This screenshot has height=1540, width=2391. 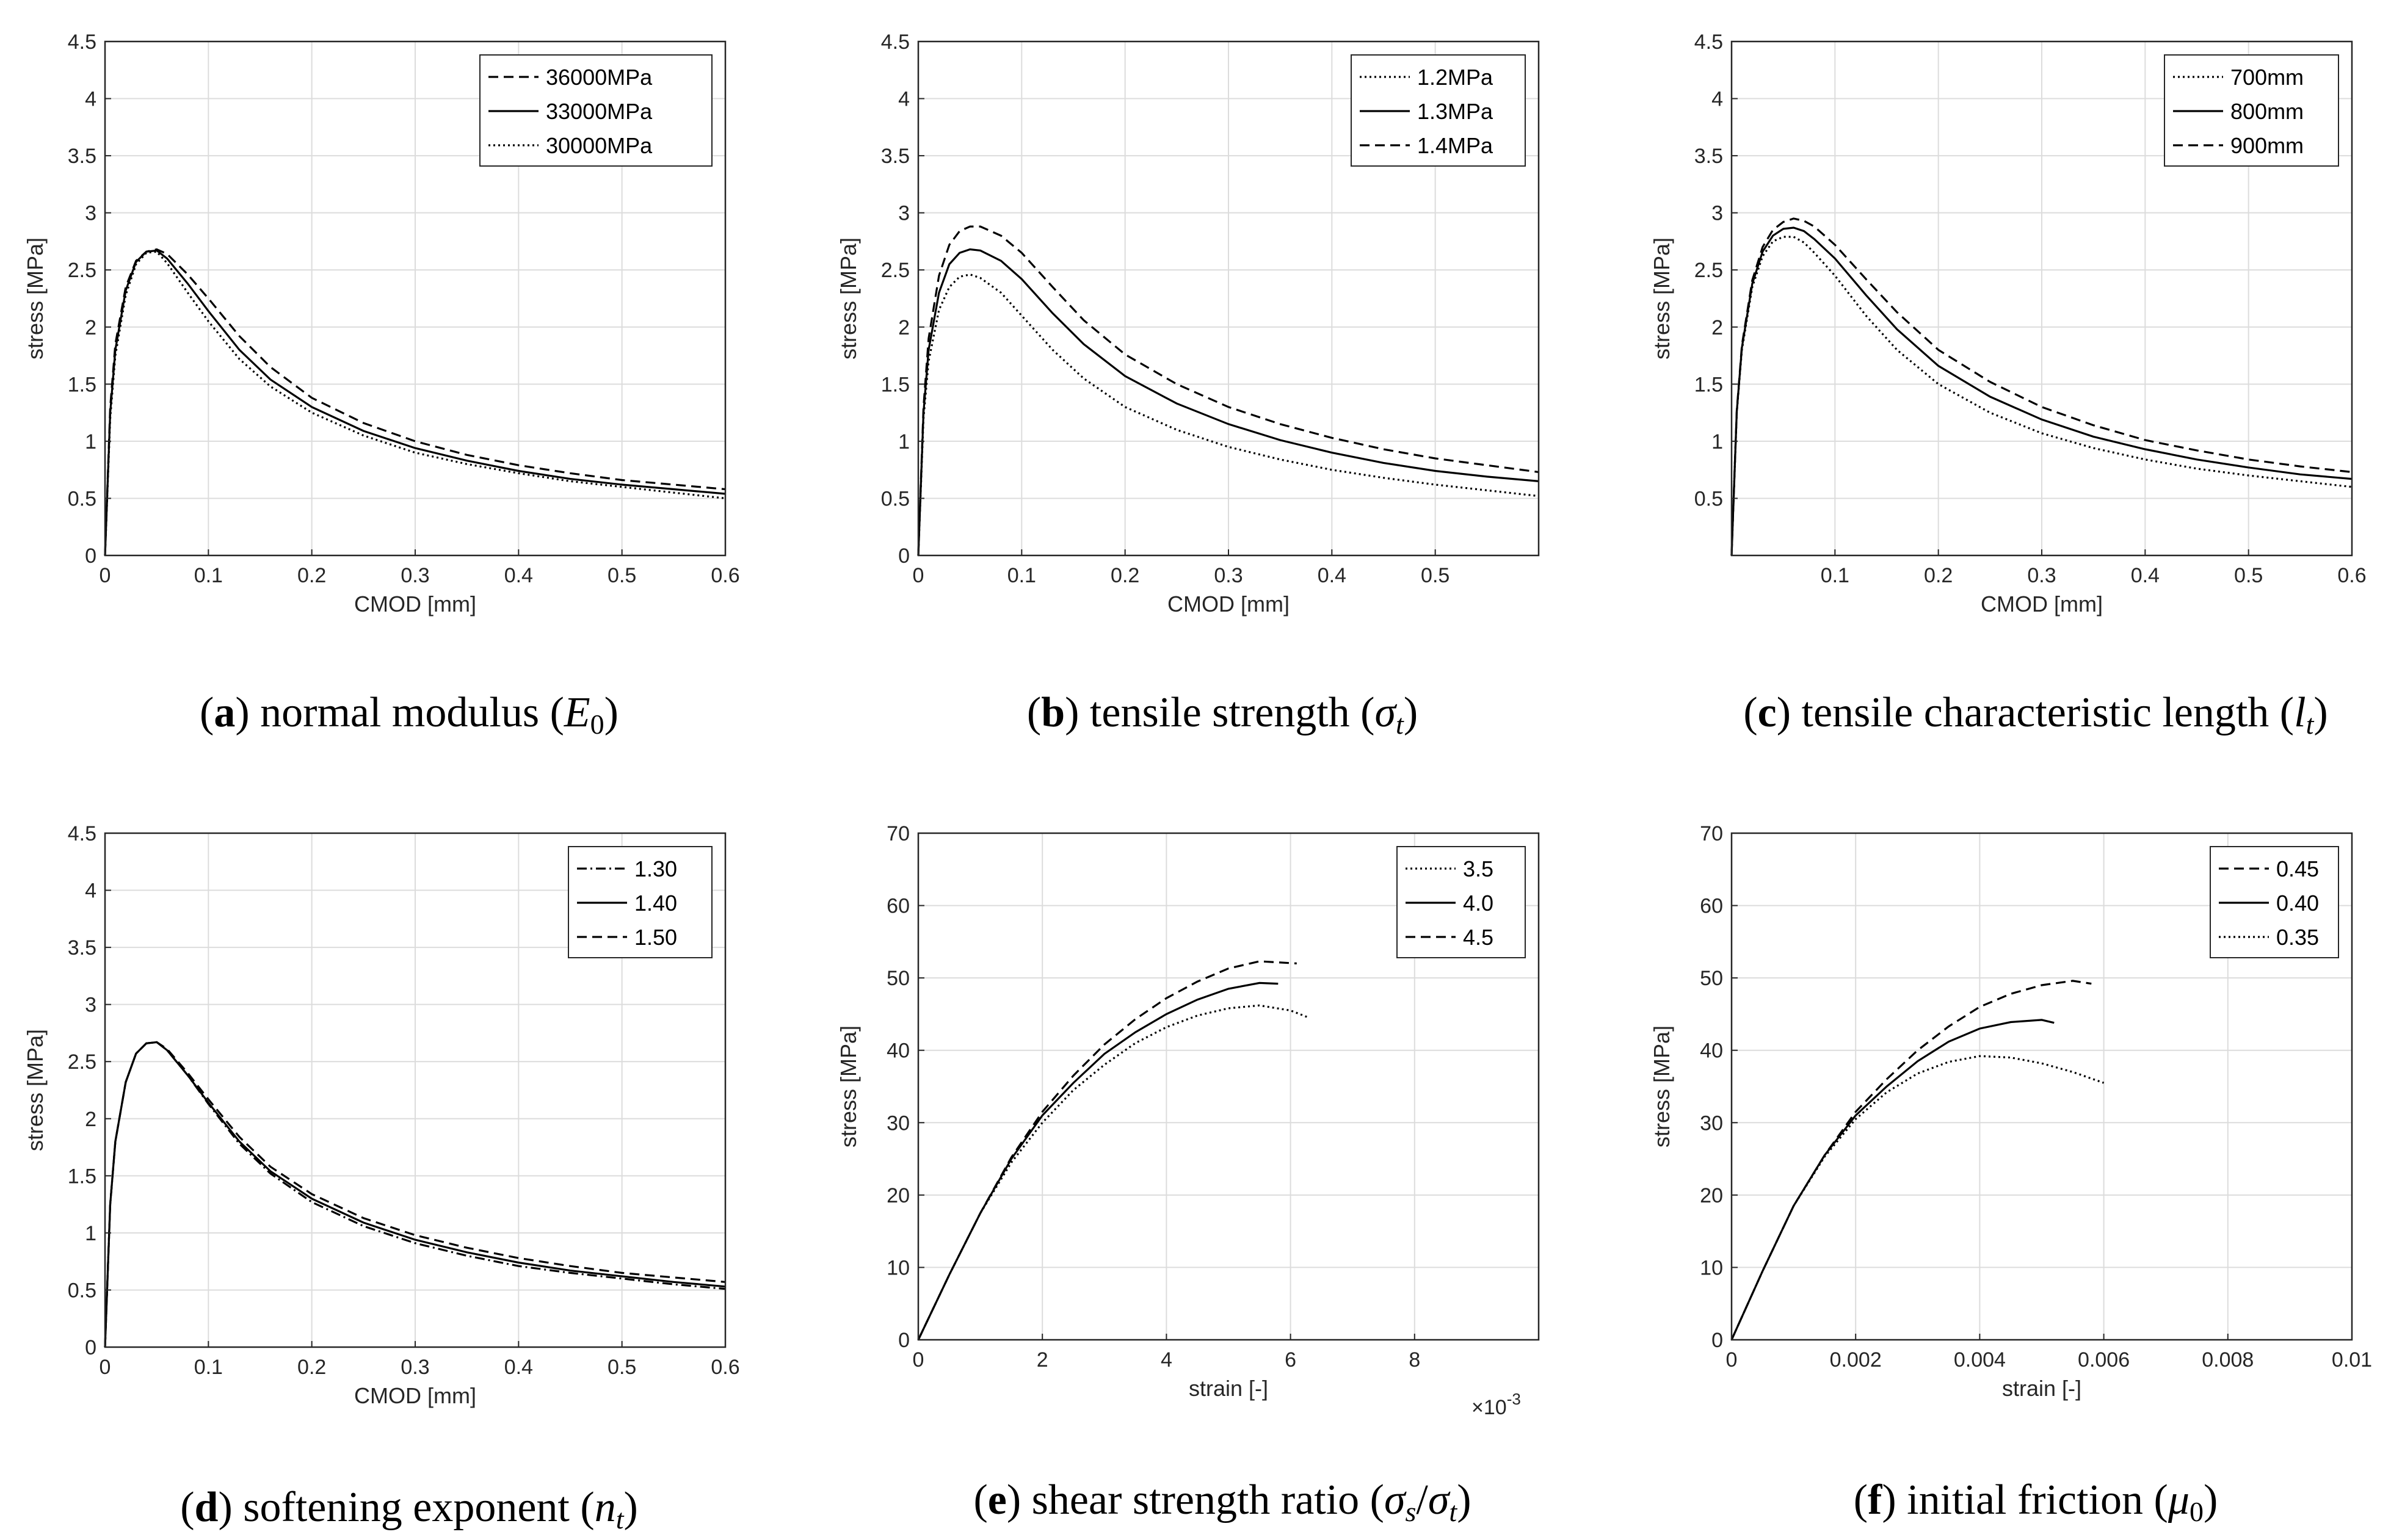 What do you see at coordinates (1222, 714) in the screenshot?
I see `panel-caption: (b) tensile strength (σt)` at bounding box center [1222, 714].